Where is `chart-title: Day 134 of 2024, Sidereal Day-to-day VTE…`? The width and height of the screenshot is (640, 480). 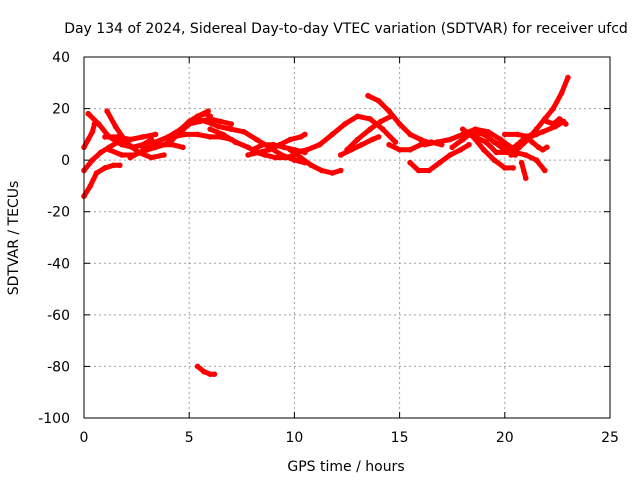
chart-title: Day 134 of 2024, Sidereal Day-to-day VTE… is located at coordinates (346, 29).